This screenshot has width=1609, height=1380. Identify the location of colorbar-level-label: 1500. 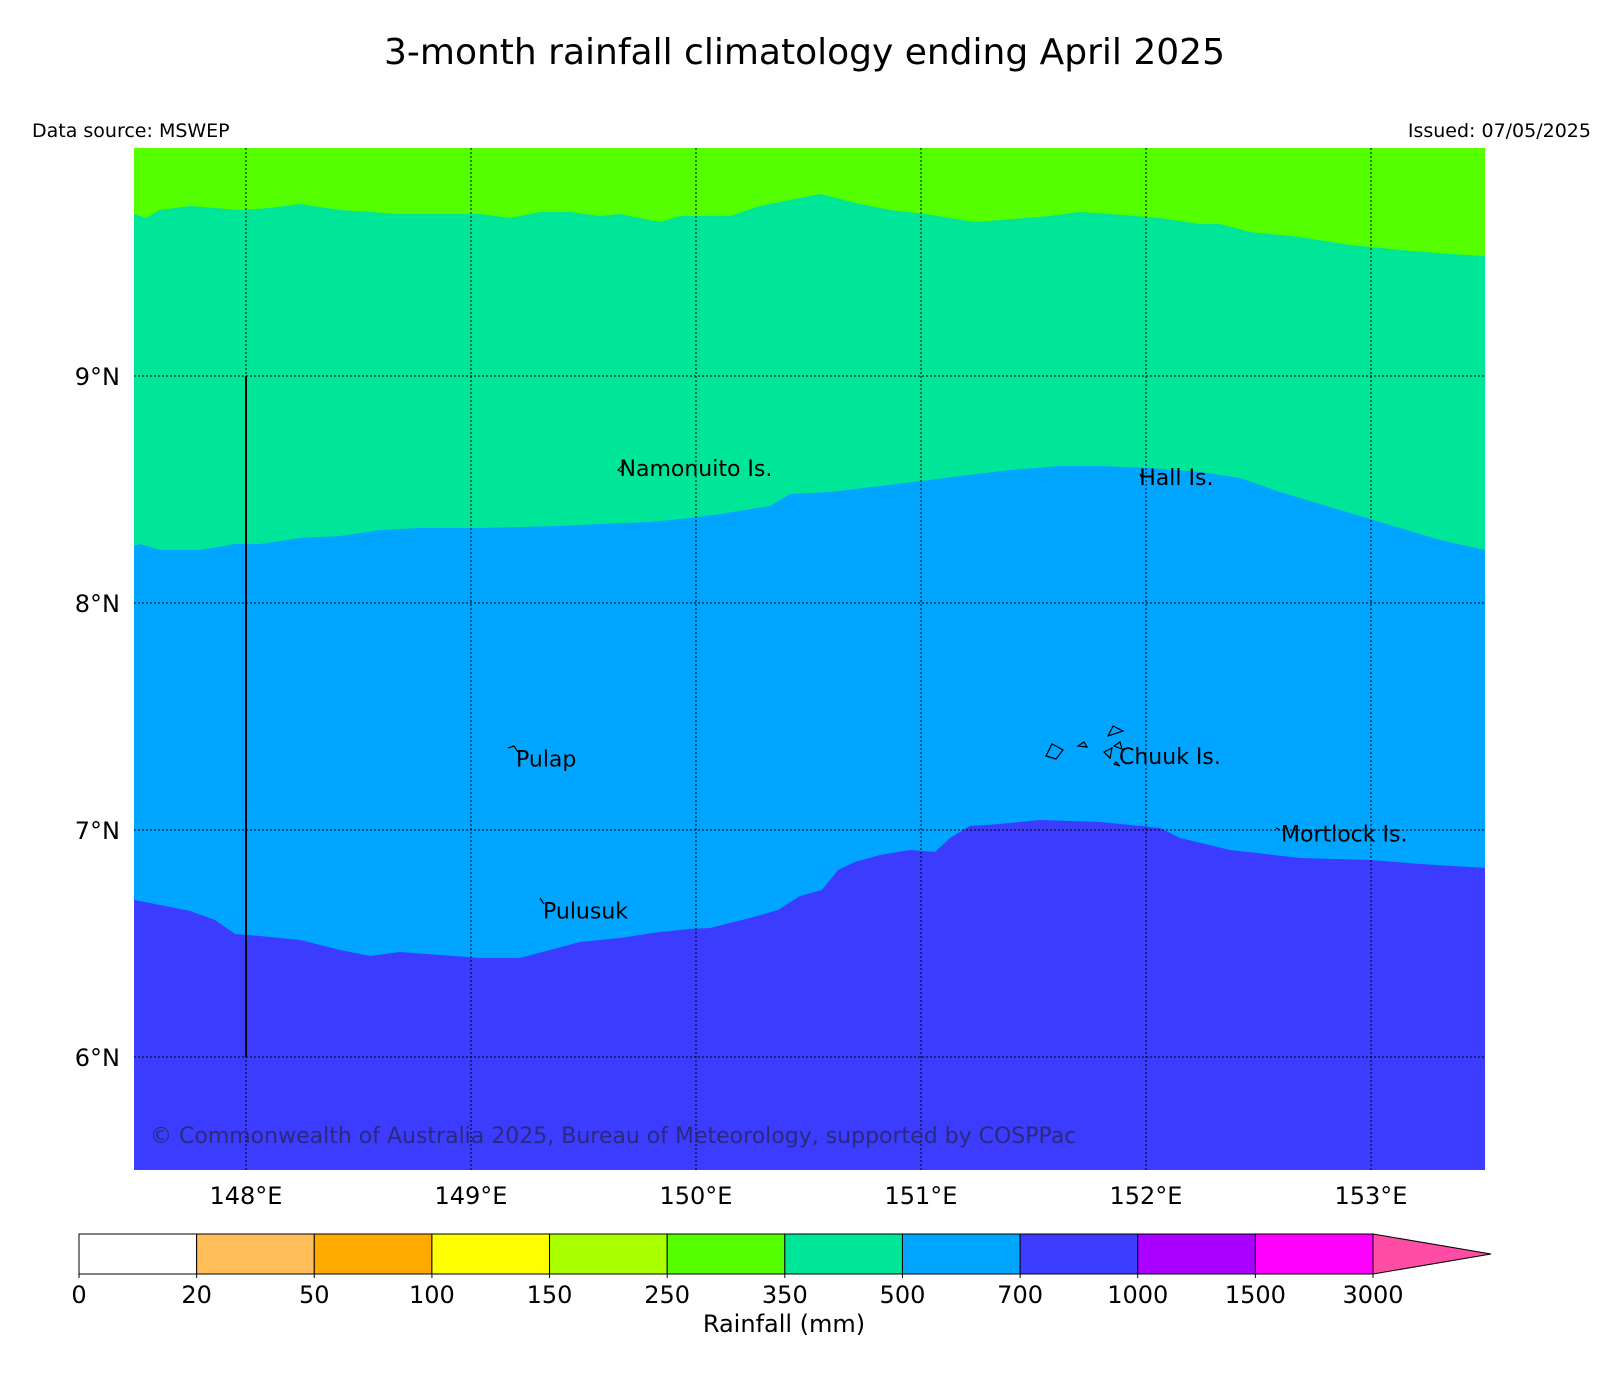
(1255, 1295).